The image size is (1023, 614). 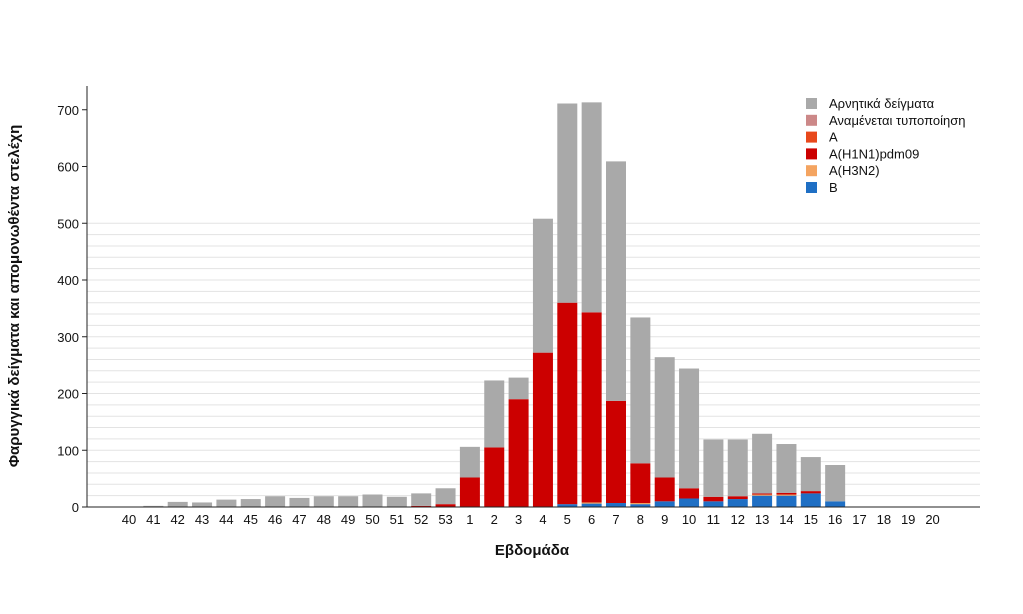 I want to click on x-tick-label: 16, so click(x=835, y=519).